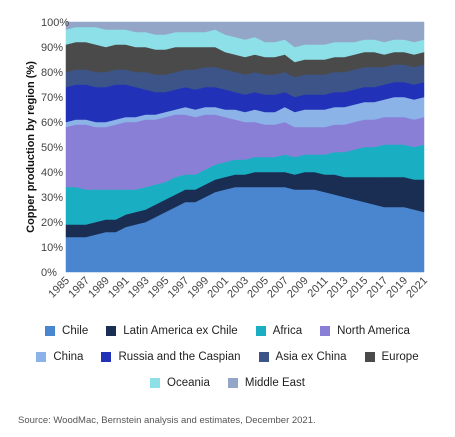 This screenshot has width=455, height=437. Describe the element at coordinates (159, 288) in the screenshot. I see `x-tick-label: 1995` at that location.